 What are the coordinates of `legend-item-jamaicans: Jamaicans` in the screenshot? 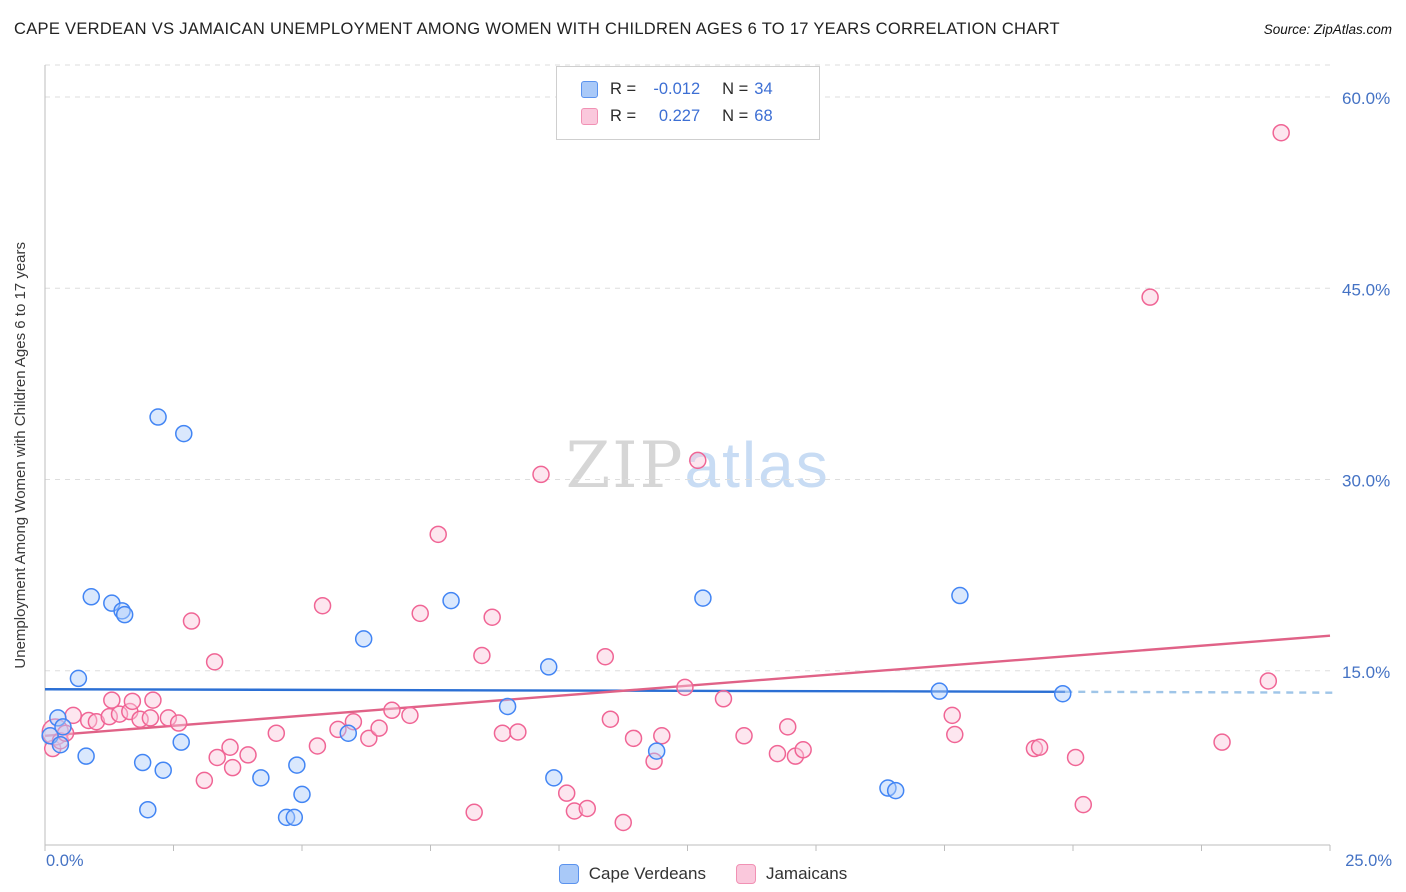 It's located at (791, 874).